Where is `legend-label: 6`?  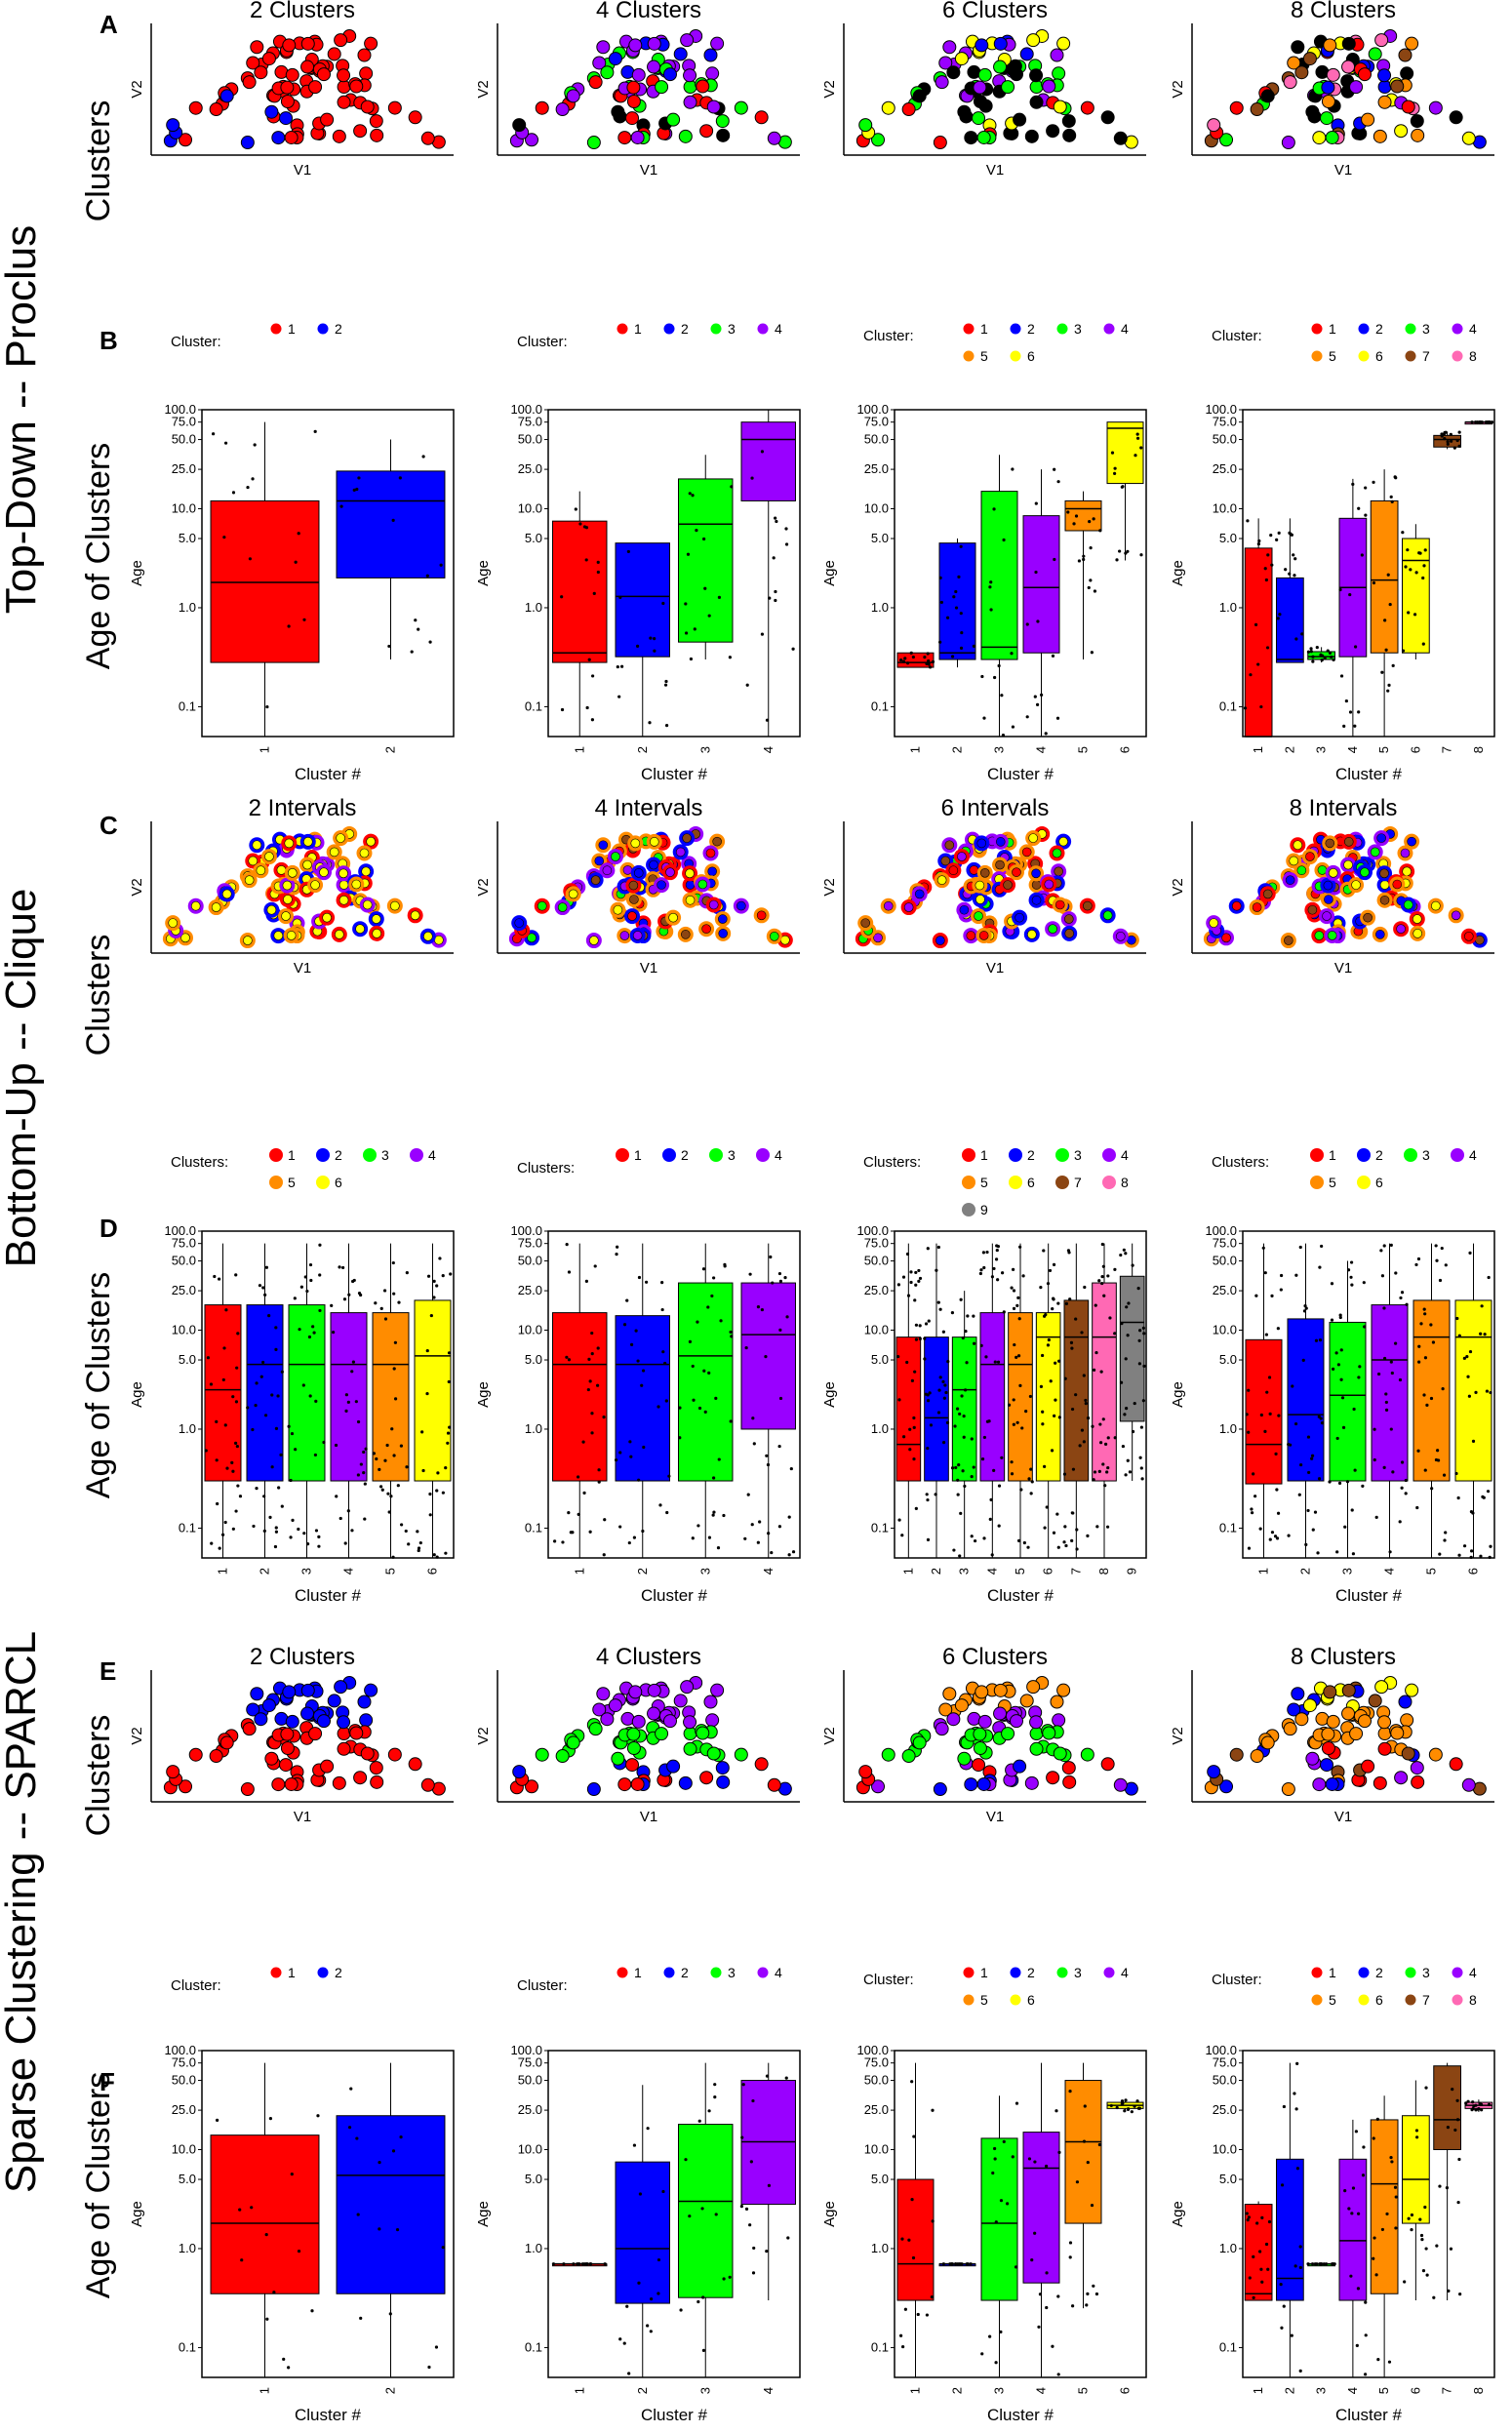
legend-label: 6 is located at coordinates (1031, 1182).